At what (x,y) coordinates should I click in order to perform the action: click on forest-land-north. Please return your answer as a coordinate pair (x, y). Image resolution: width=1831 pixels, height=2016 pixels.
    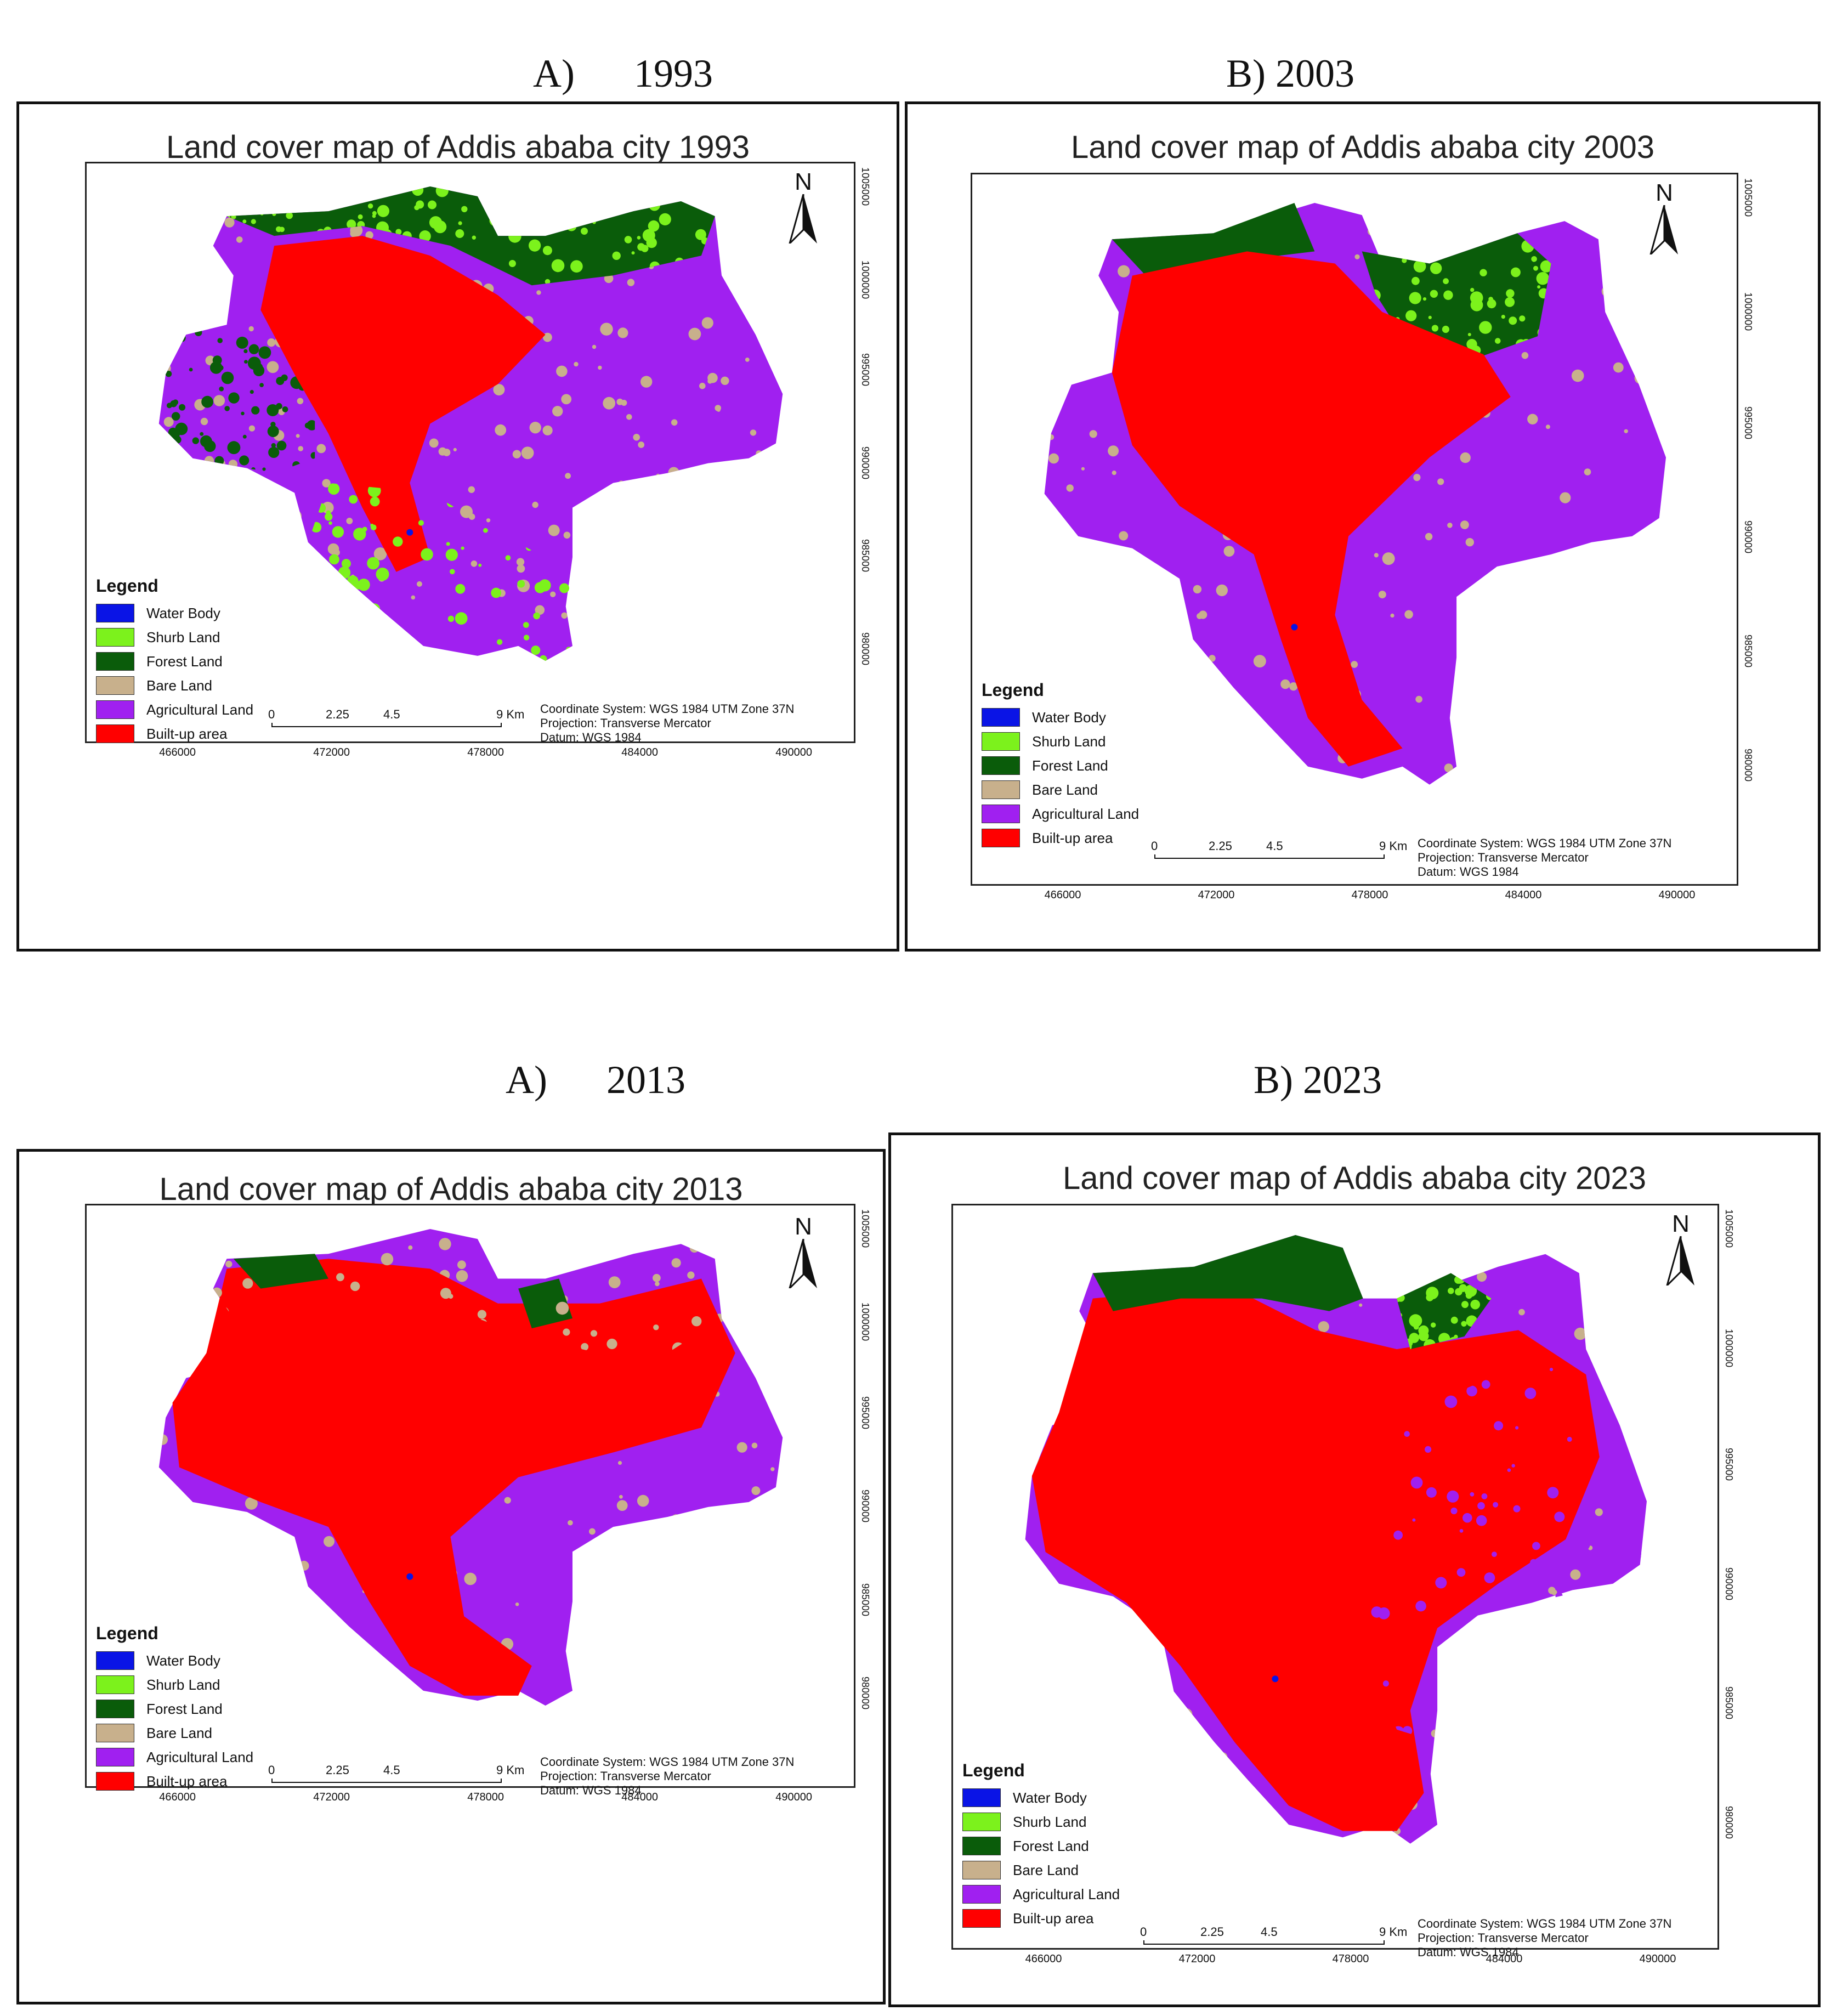
    Looking at the image, I should click on (1228, 1273).